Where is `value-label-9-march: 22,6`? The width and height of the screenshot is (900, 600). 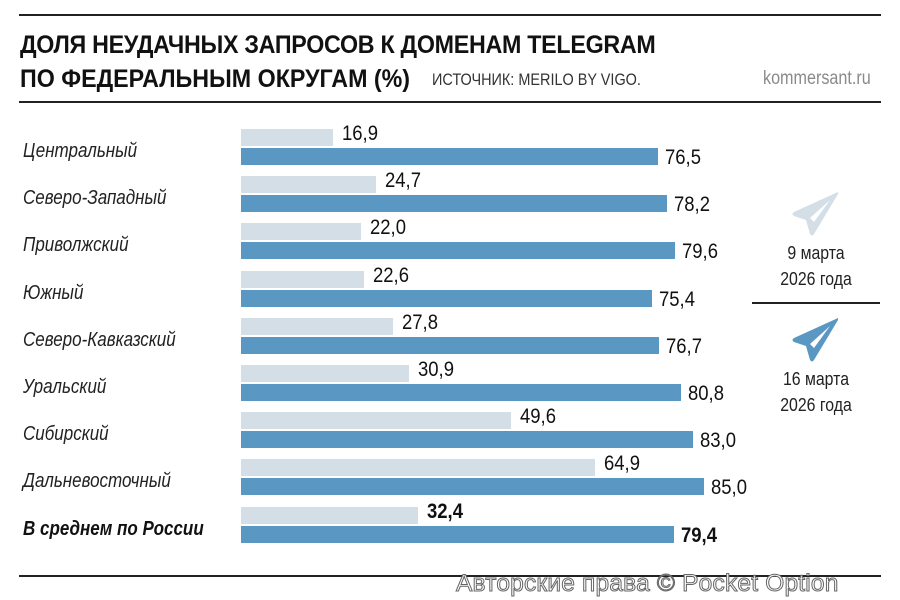 value-label-9-march: 22,6 is located at coordinates (391, 275).